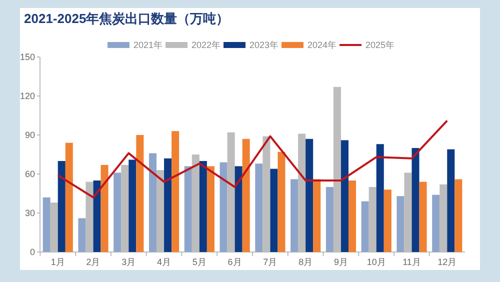 The image size is (500, 282). Describe the element at coordinates (270, 262) in the screenshot. I see `x-tick-label: 7月` at that location.